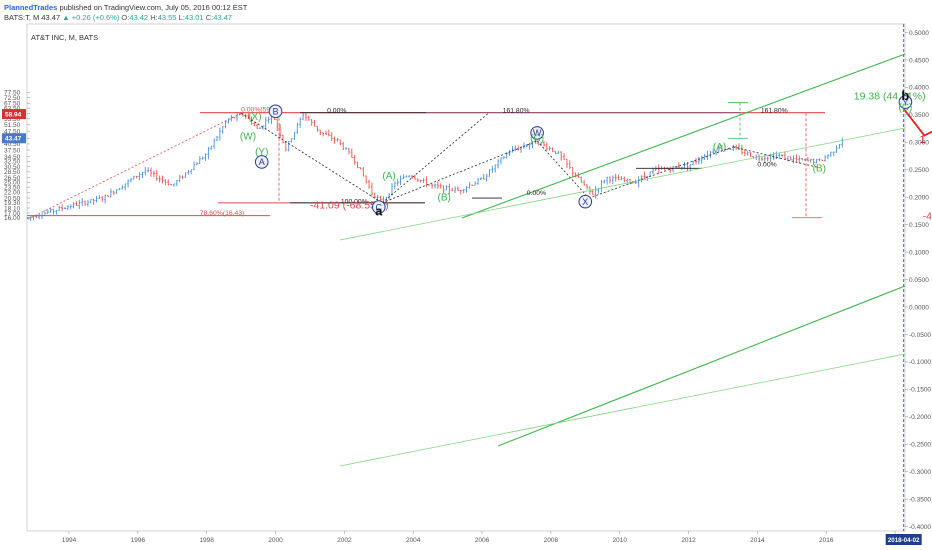  What do you see at coordinates (919, 307) in the screenshot?
I see `right-tick-label: 0.0000` at bounding box center [919, 307].